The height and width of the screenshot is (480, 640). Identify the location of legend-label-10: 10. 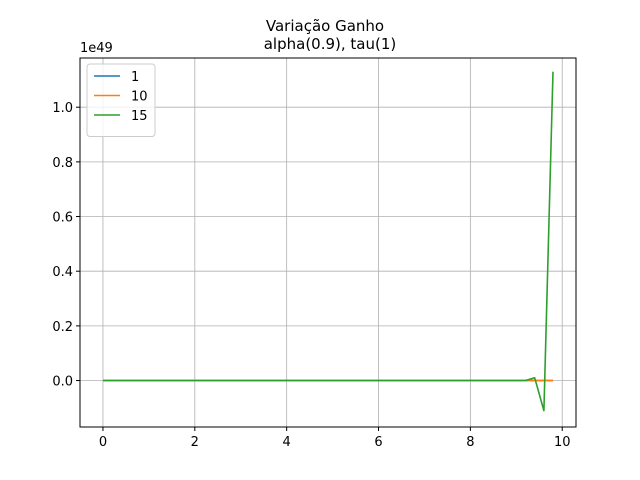
(139, 97).